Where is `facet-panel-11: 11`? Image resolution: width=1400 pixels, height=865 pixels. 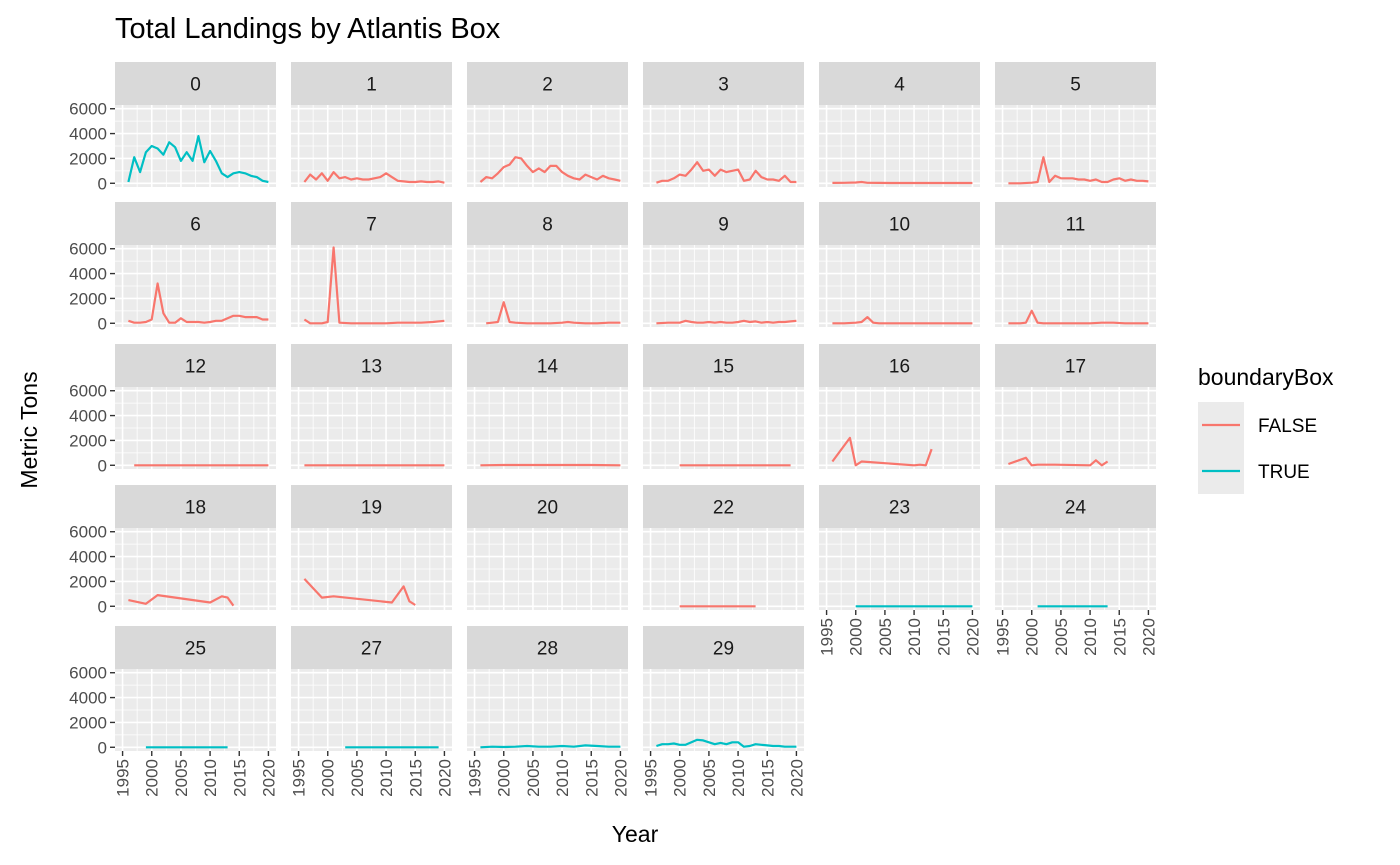 facet-panel-11: 11 is located at coordinates (1075, 264).